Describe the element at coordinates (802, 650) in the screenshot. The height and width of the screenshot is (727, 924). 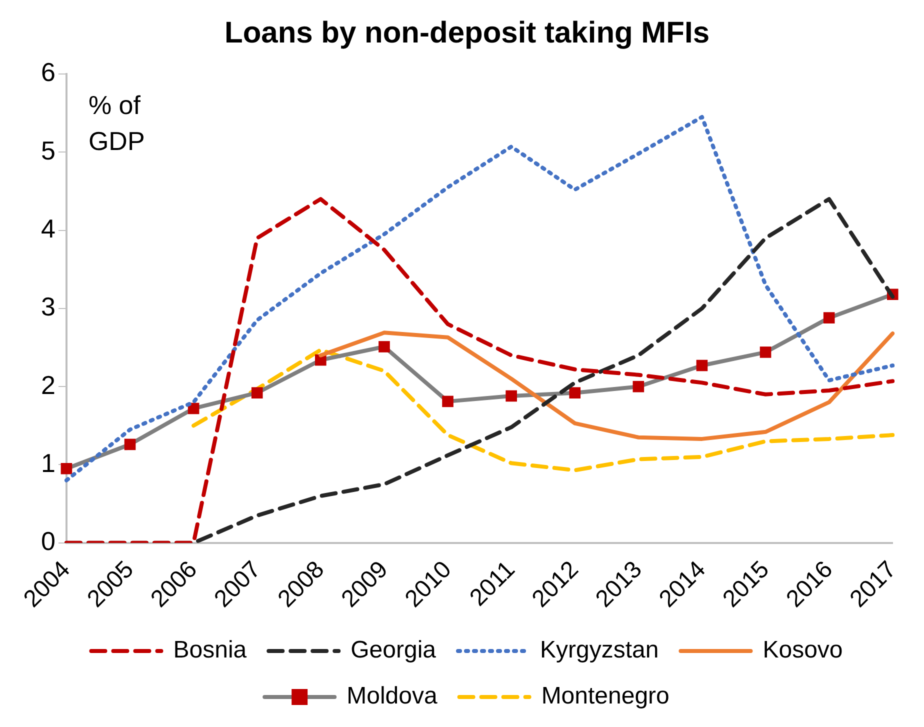
I see `legend-label: Kosovo` at that location.